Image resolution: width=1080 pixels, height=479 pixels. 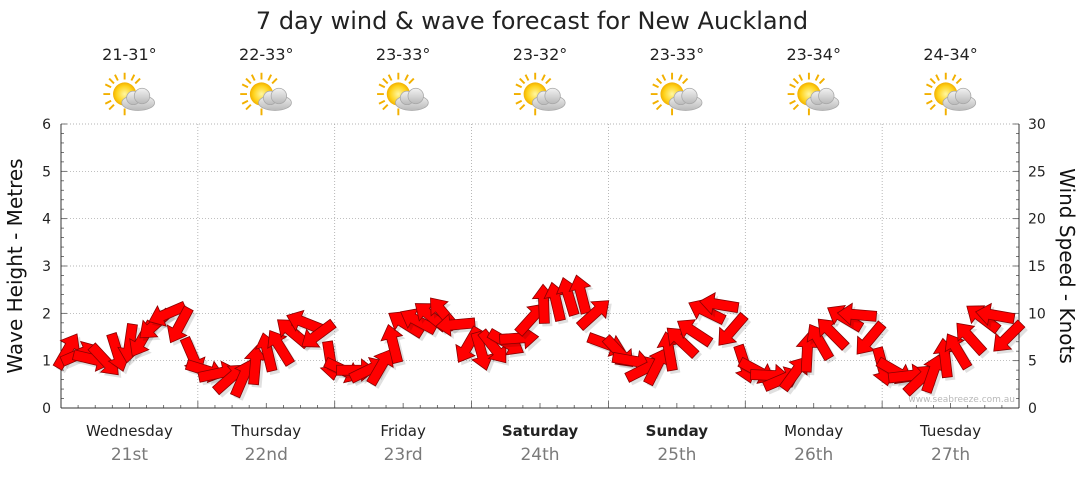 I want to click on x-day-date: 23rd, so click(x=403, y=455).